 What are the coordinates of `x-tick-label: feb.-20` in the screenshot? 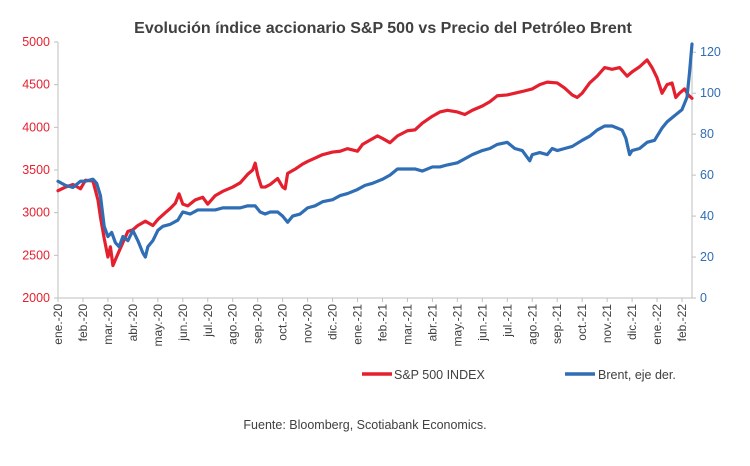 It's located at (83, 323).